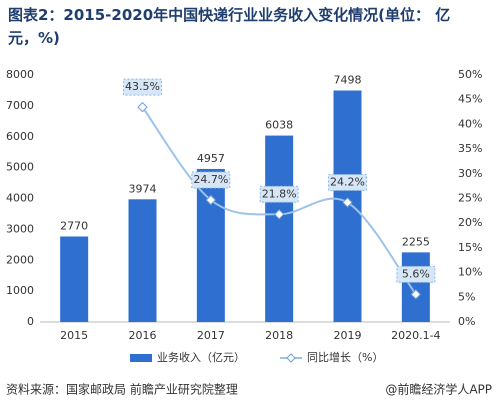 The height and width of the screenshot is (411, 499). I want to click on y2-tick-label: 20%, so click(470, 222).